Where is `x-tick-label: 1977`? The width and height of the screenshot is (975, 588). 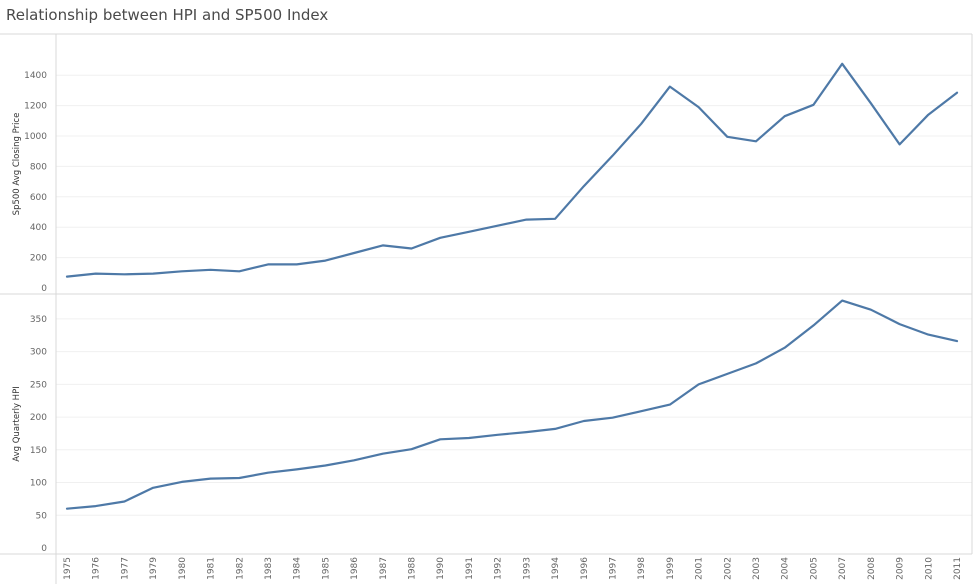 x-tick-label: 1977 is located at coordinates (125, 568).